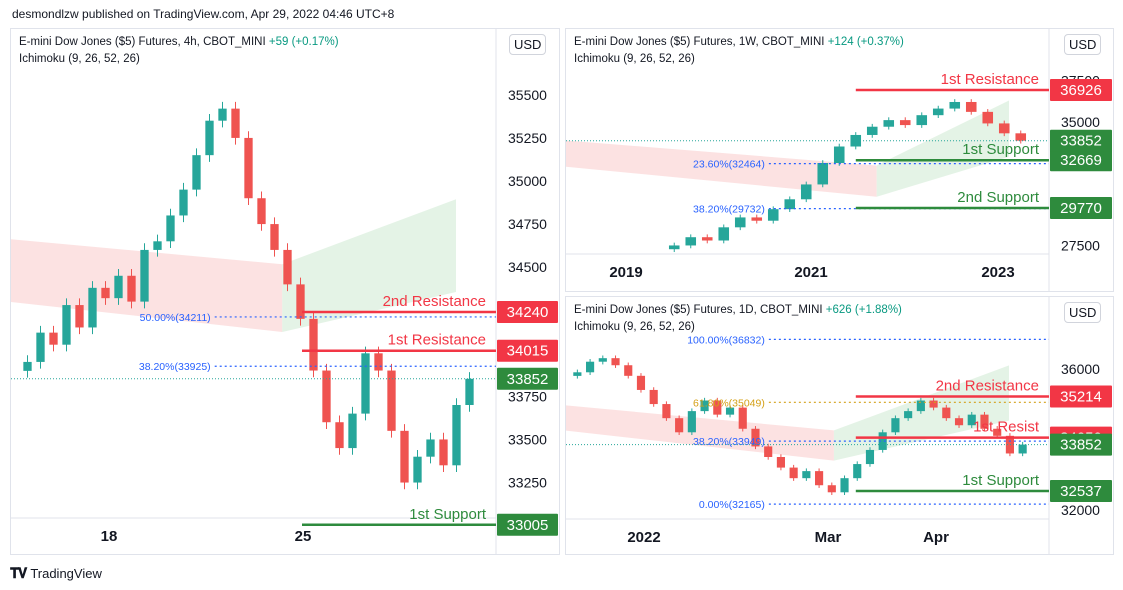 Image resolution: width=1123 pixels, height=590 pixels. What do you see at coordinates (527, 483) in the screenshot?
I see `price-tick-label: 33250` at bounding box center [527, 483].